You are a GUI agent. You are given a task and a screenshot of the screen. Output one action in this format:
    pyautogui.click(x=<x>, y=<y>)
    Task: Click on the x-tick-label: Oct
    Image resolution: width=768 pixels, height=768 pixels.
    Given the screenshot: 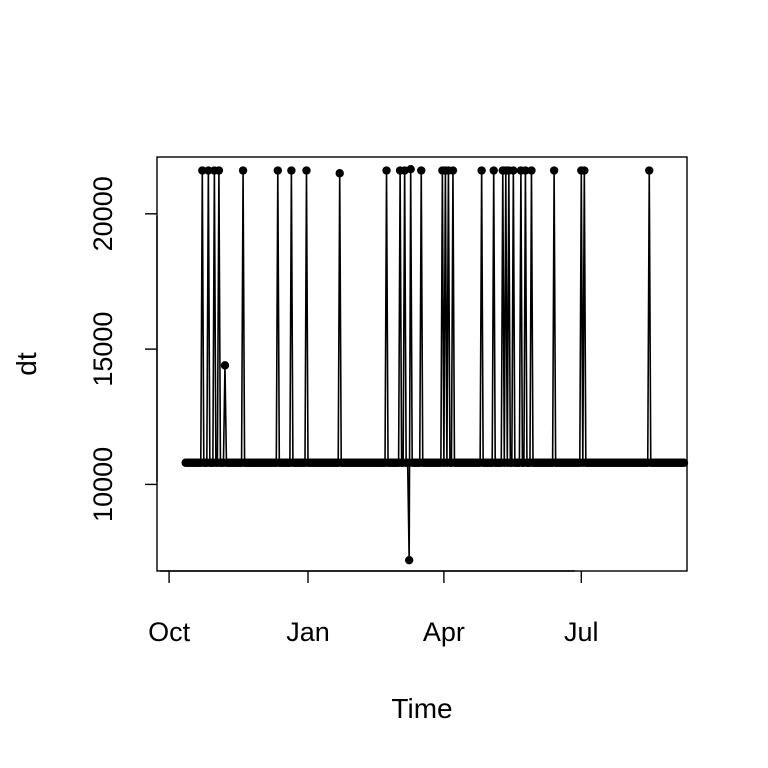 What is the action you would take?
    pyautogui.click(x=169, y=632)
    